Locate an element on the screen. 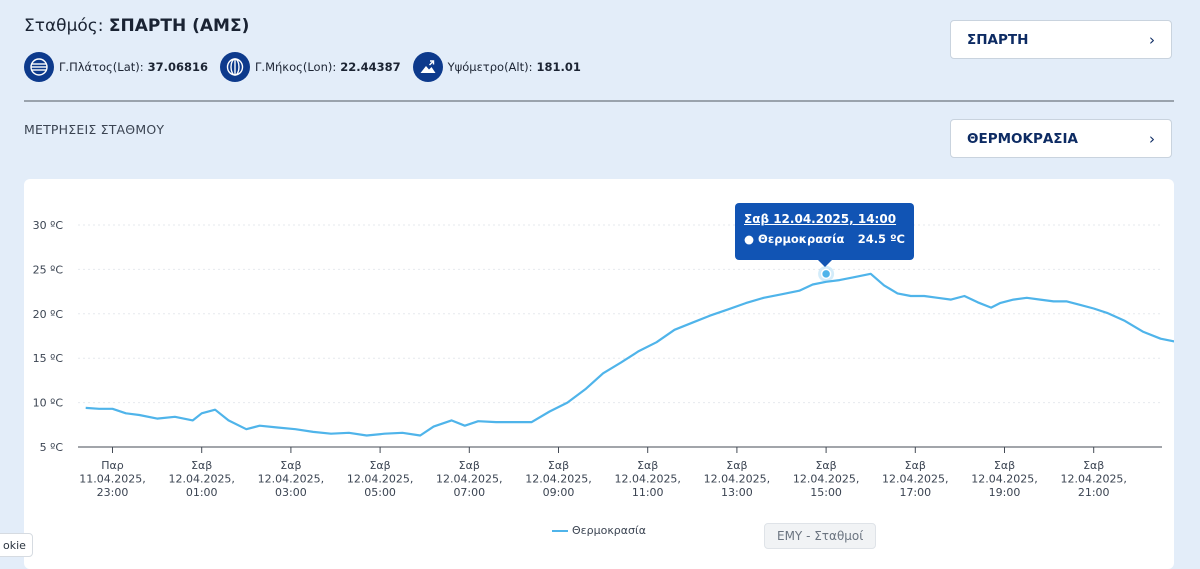 This screenshot has width=1200, height=569. header-divider is located at coordinates (599, 101).